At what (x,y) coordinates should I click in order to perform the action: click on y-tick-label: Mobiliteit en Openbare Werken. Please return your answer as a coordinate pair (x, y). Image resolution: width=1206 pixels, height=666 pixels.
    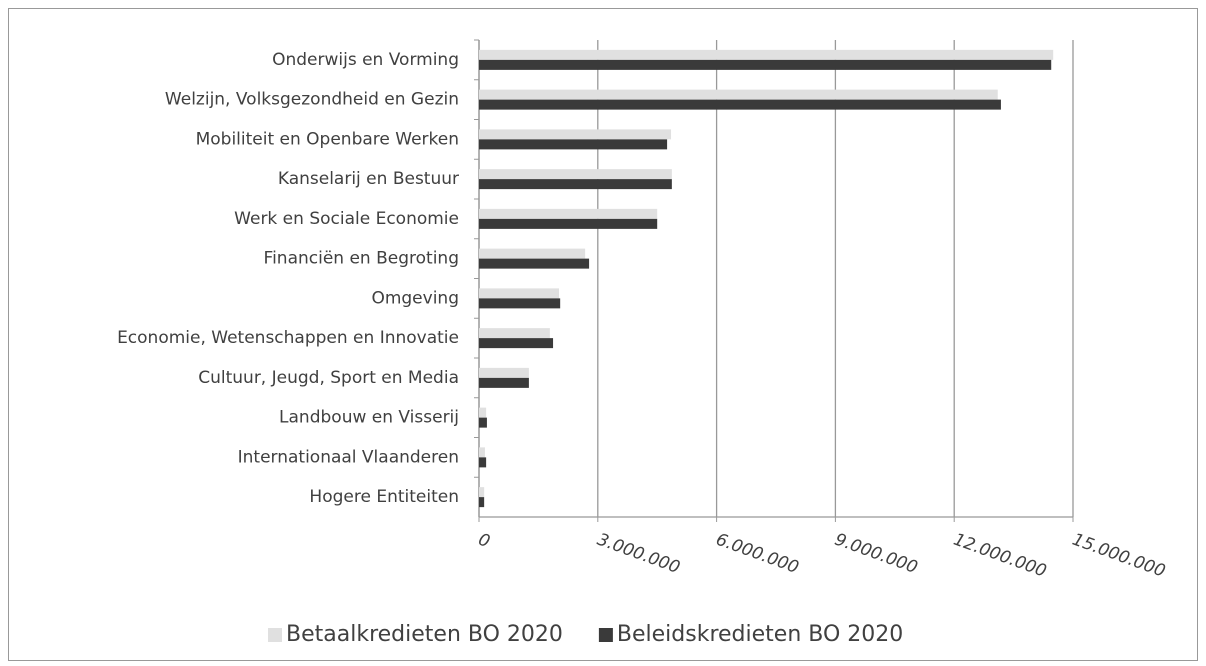
    Looking at the image, I should click on (327, 139).